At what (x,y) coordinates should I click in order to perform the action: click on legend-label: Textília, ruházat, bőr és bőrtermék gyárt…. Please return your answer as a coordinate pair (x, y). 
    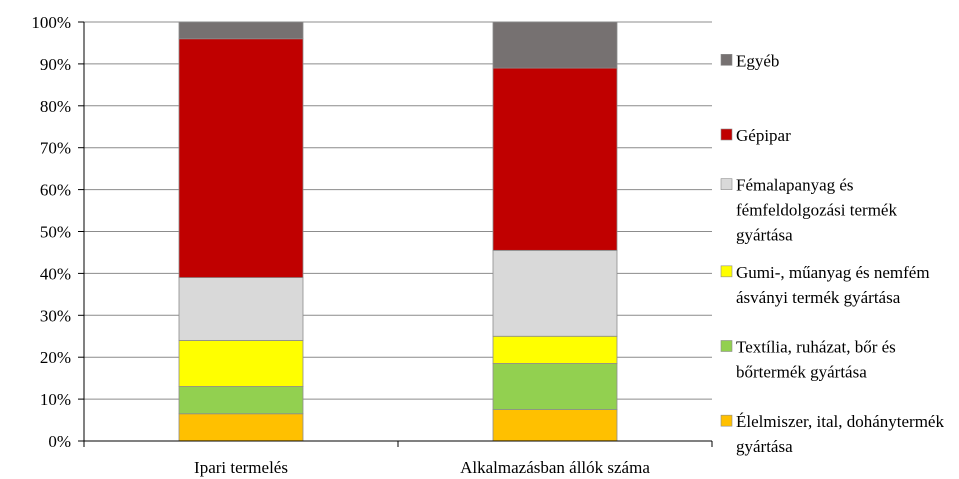
    Looking at the image, I should click on (816, 360).